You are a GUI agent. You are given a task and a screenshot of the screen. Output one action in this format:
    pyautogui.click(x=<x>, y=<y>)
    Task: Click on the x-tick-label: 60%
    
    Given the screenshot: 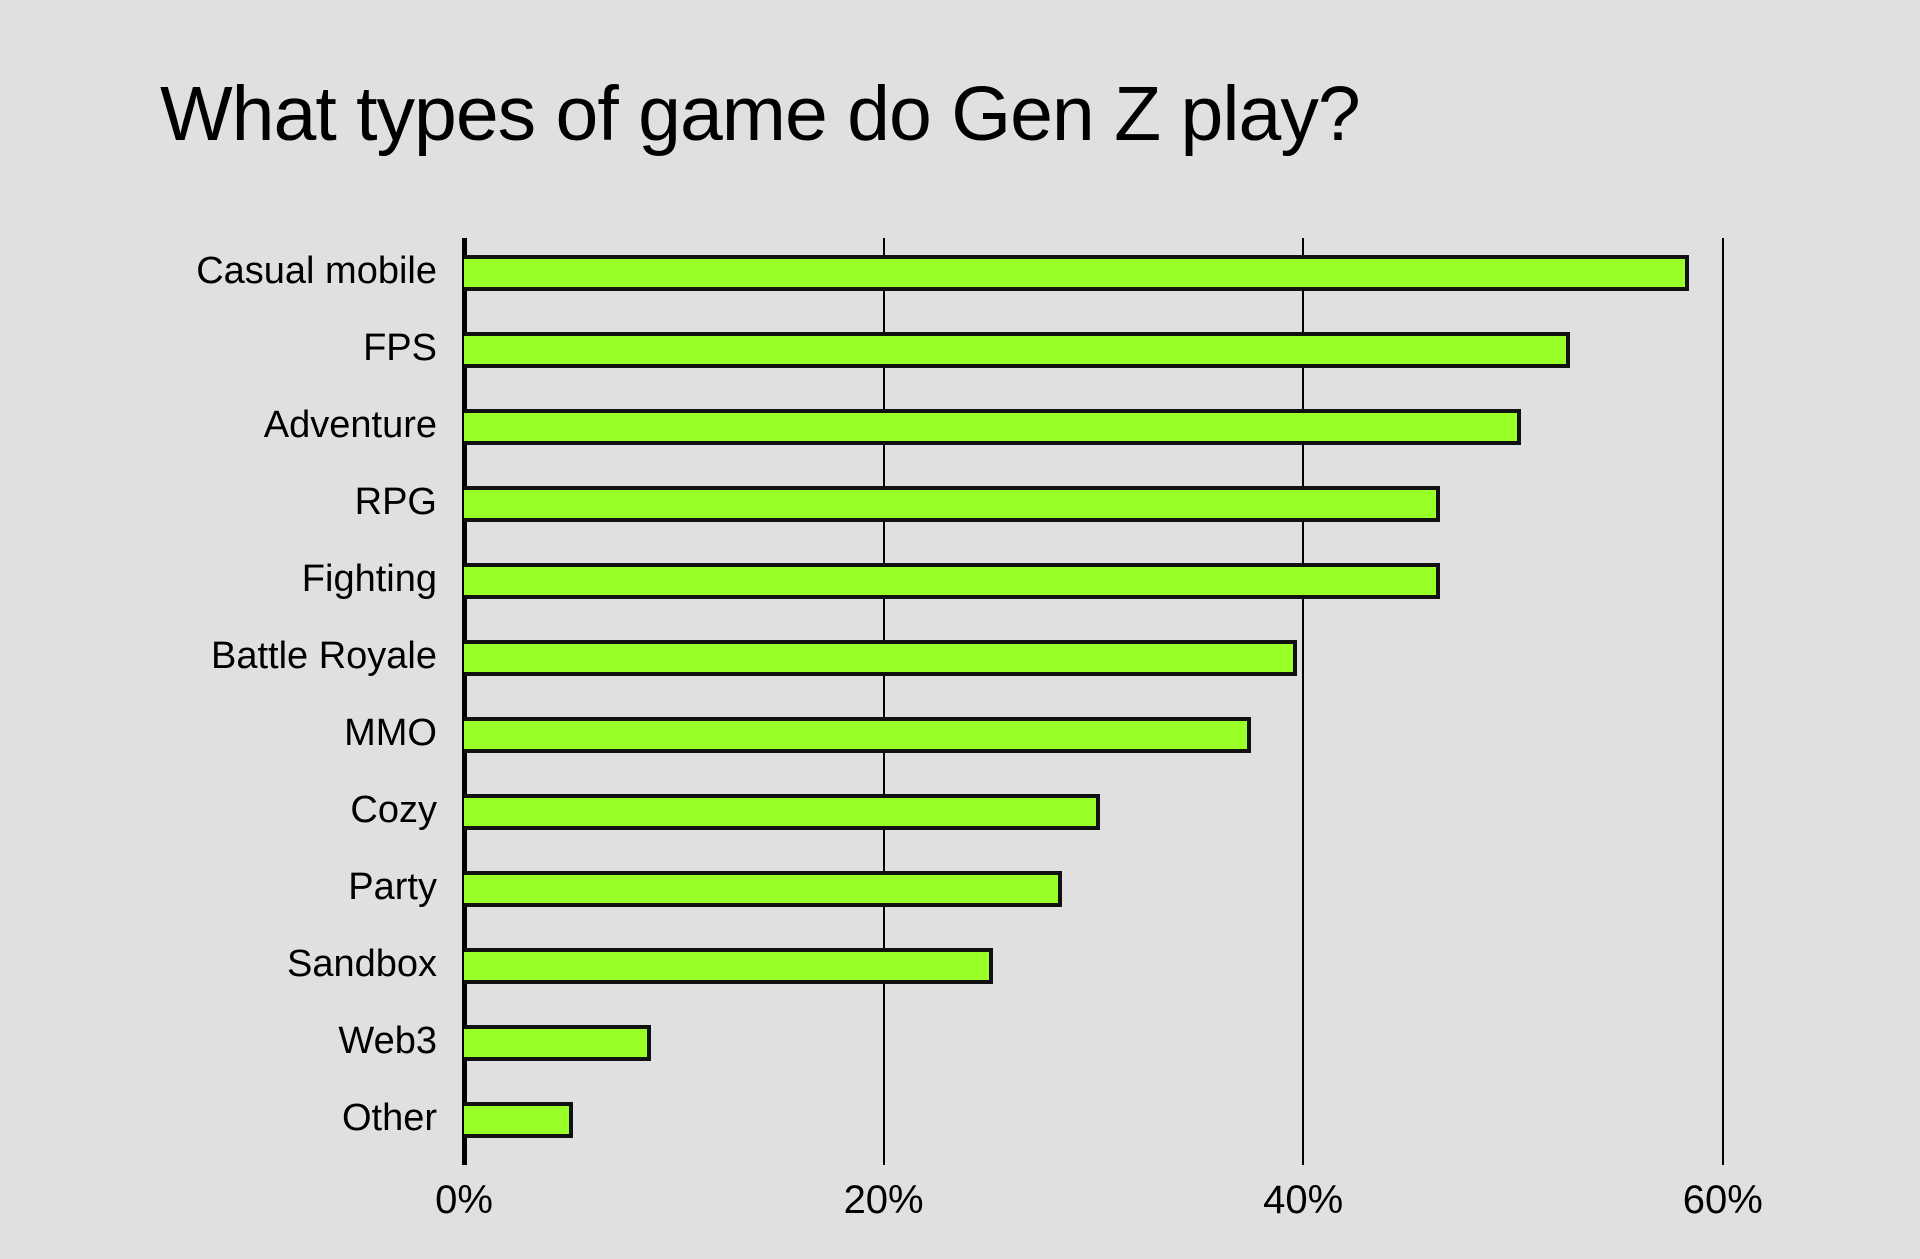 What is the action you would take?
    pyautogui.click(x=1722, y=1200)
    